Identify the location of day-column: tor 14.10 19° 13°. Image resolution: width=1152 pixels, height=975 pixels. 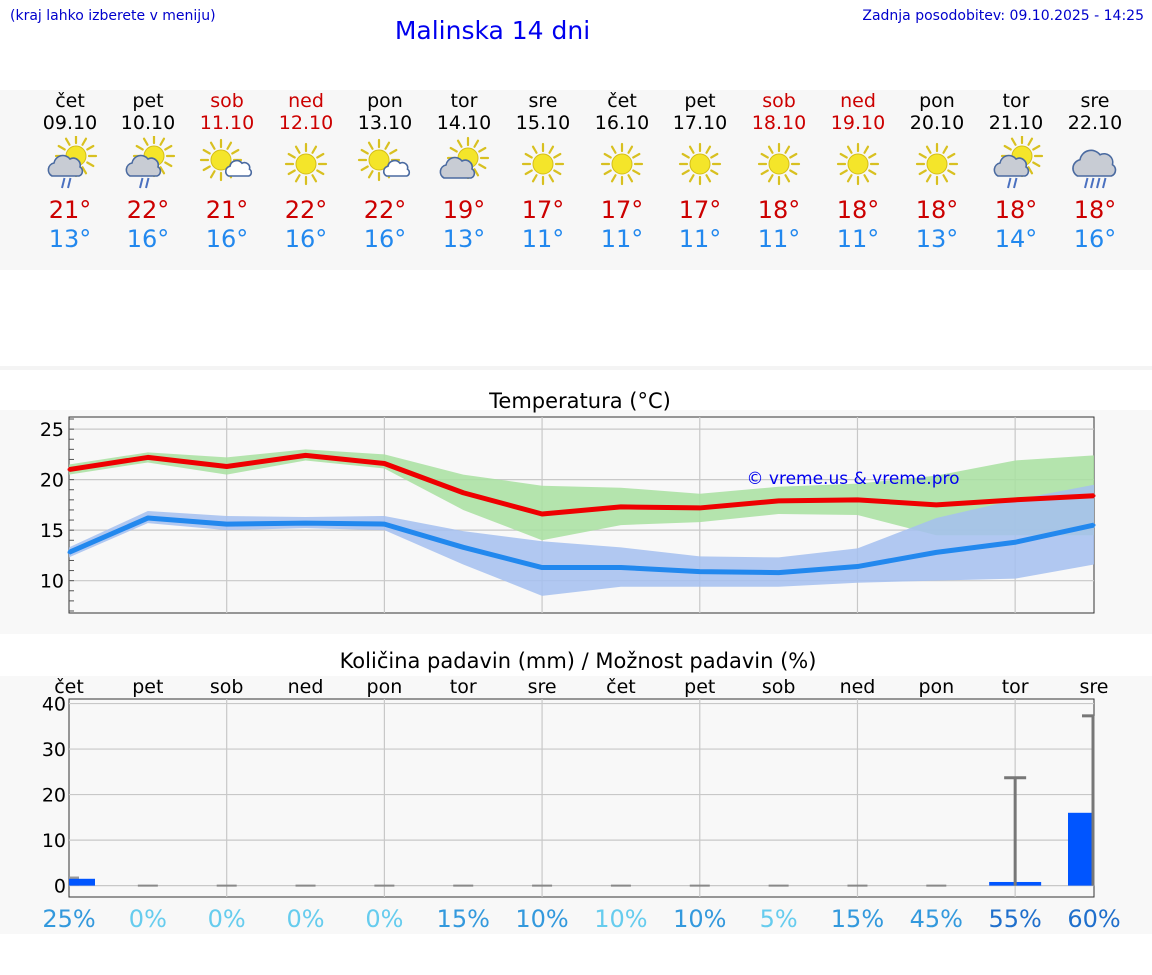
(464, 172).